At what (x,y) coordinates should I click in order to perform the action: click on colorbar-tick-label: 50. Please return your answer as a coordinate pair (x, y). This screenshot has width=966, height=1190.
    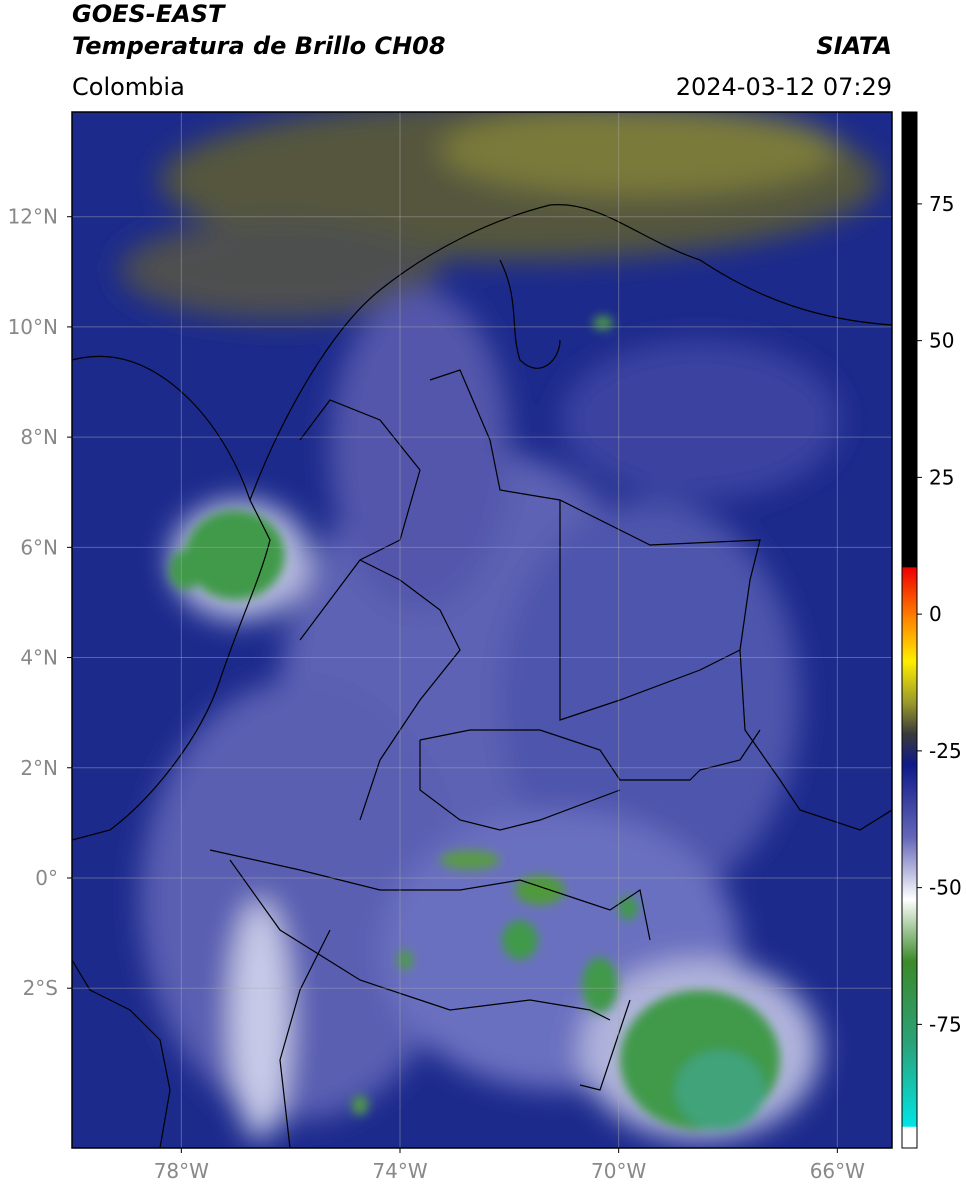
    Looking at the image, I should click on (941, 341).